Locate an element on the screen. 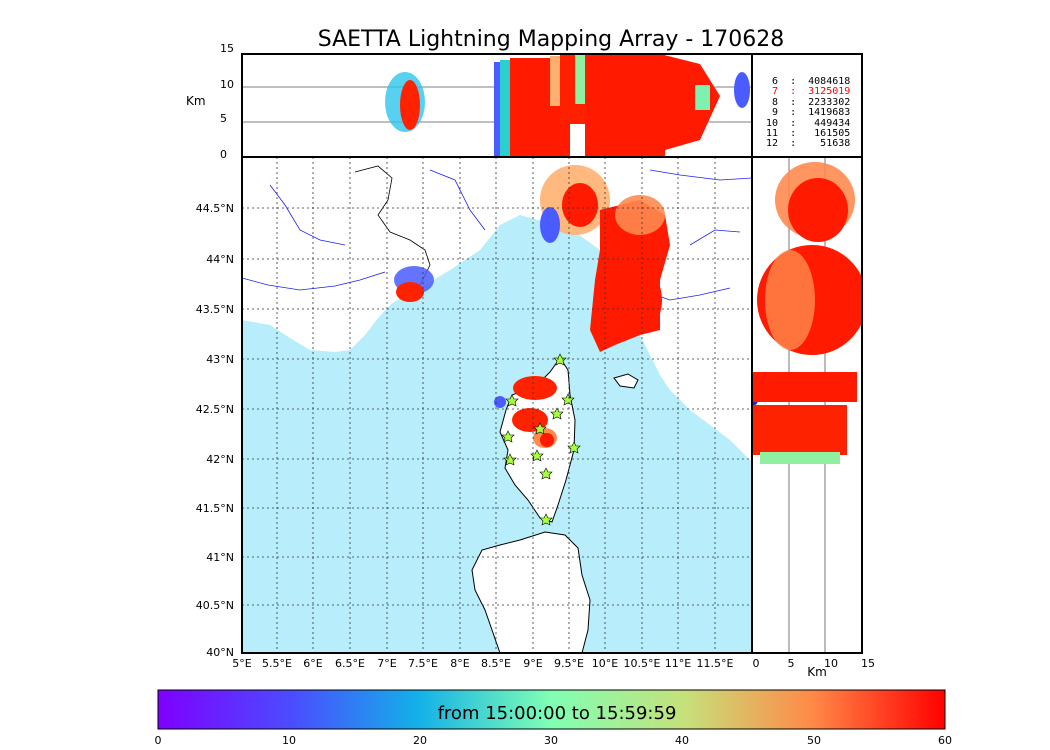 The height and width of the screenshot is (750, 1050). lat-tick: 42°N is located at coordinates (220, 459).